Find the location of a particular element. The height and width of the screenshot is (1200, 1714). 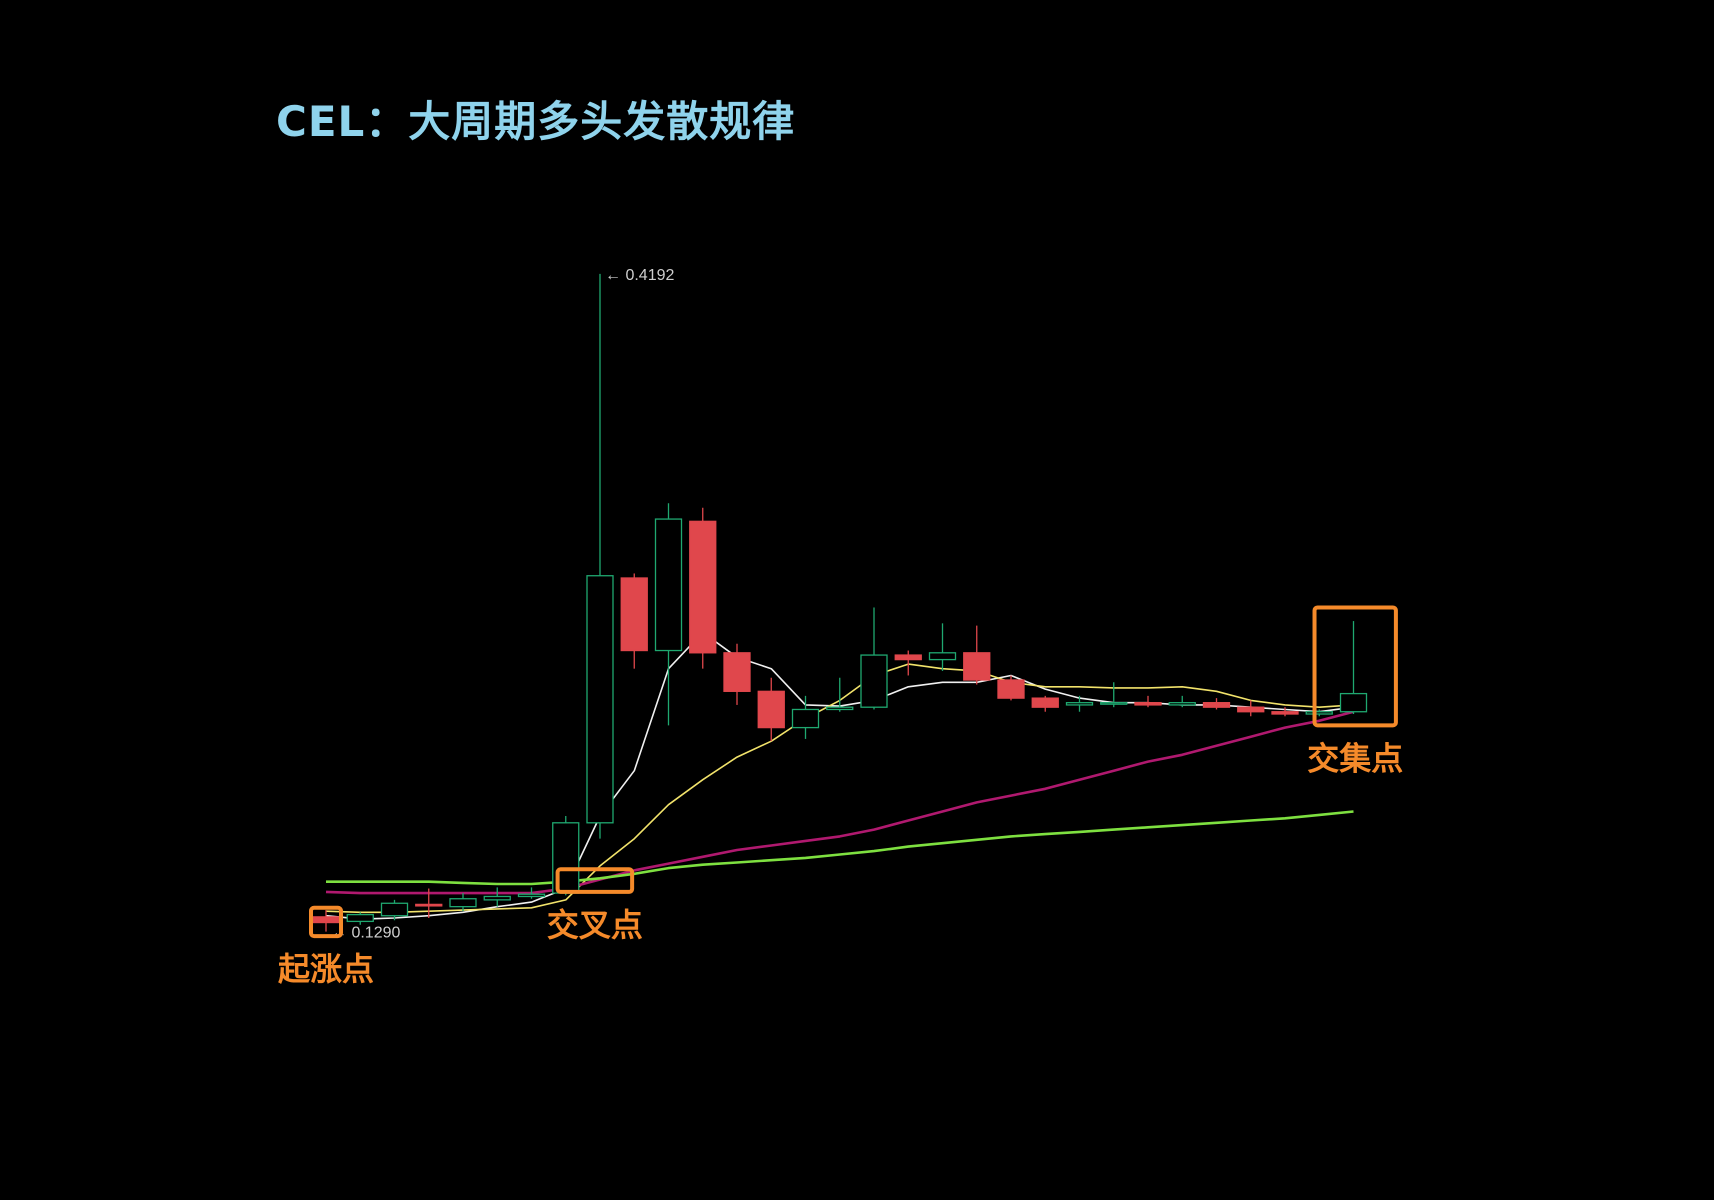

price-label: ← 0.4192 is located at coordinates (639, 275).